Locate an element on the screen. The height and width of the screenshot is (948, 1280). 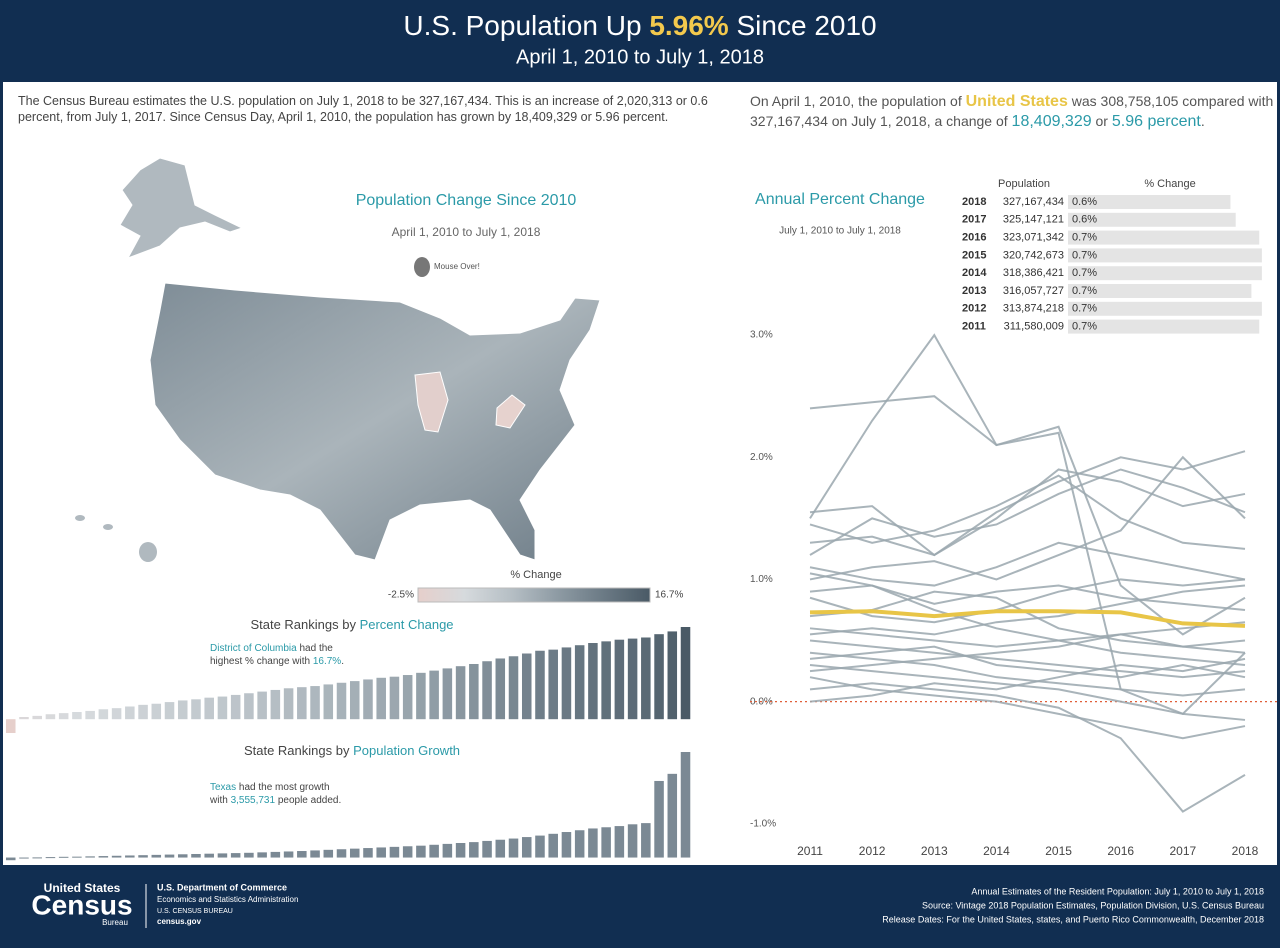
alaska is located at coordinates (181, 208).